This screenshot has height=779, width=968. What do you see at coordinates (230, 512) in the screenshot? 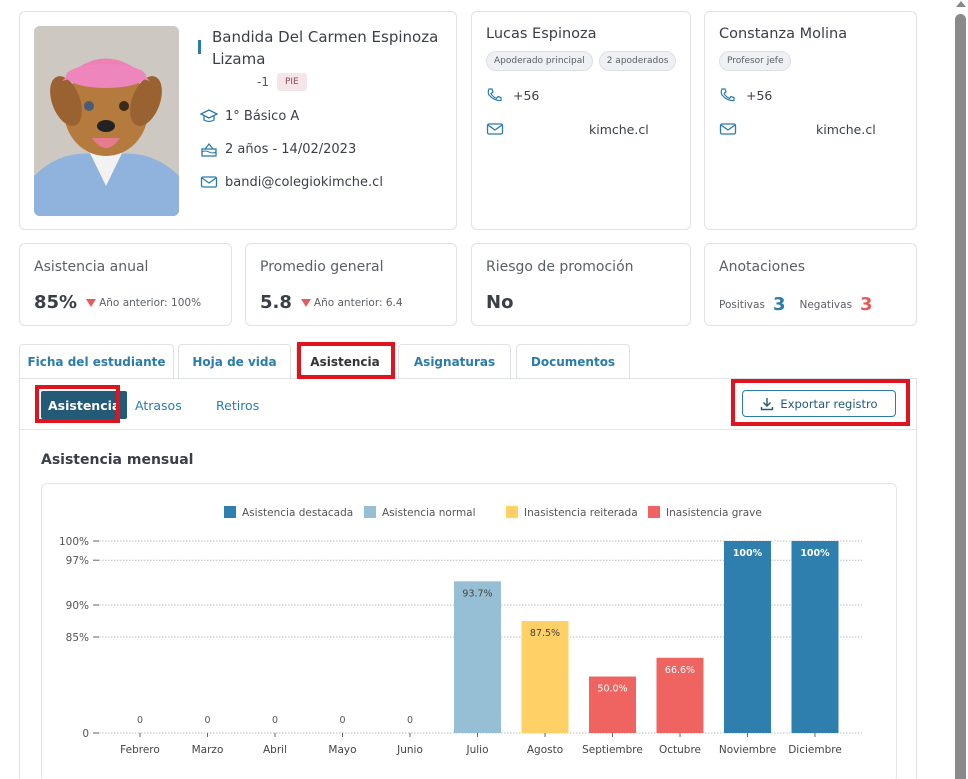
I see `legend-swatch-destacada` at bounding box center [230, 512].